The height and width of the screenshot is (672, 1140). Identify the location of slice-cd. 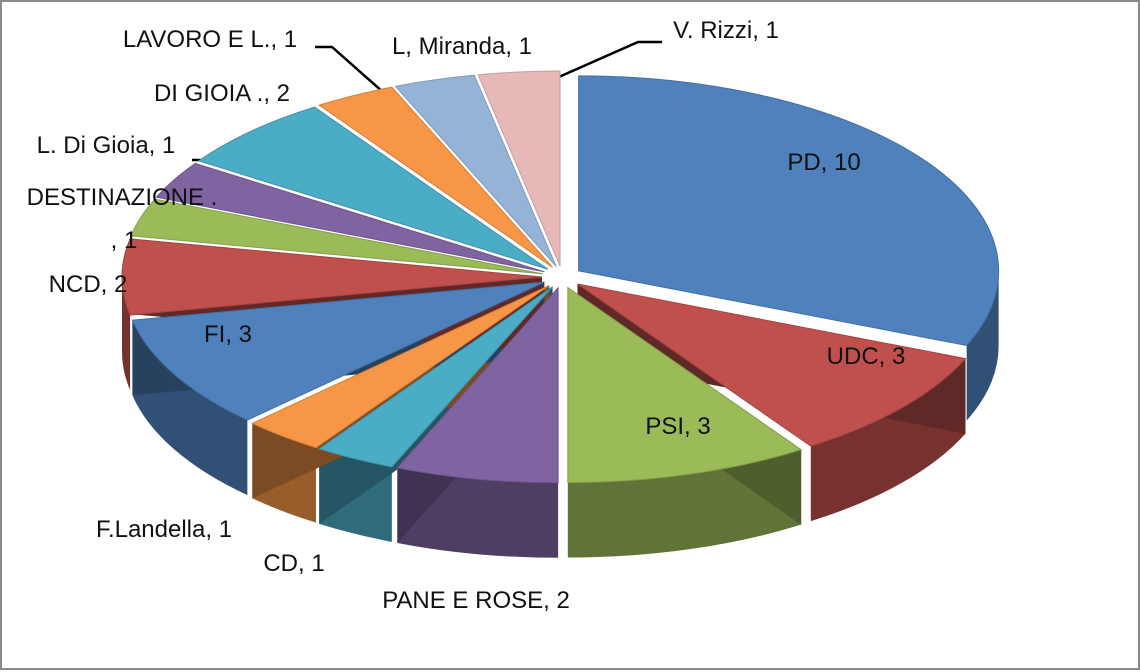
(435, 377).